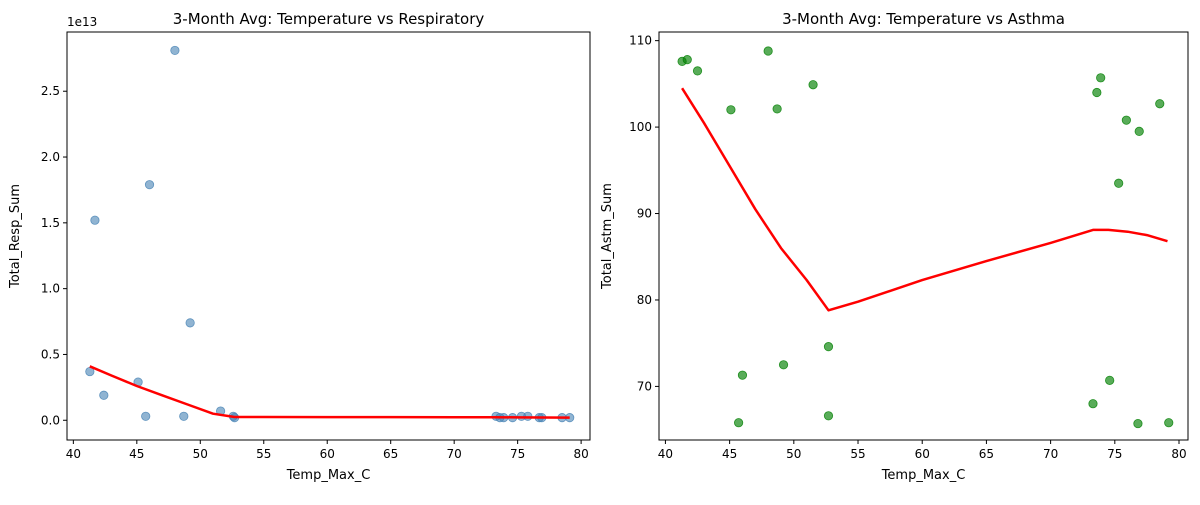  Describe the element at coordinates (640, 41) in the screenshot. I see `y-tick-label: 110` at that location.